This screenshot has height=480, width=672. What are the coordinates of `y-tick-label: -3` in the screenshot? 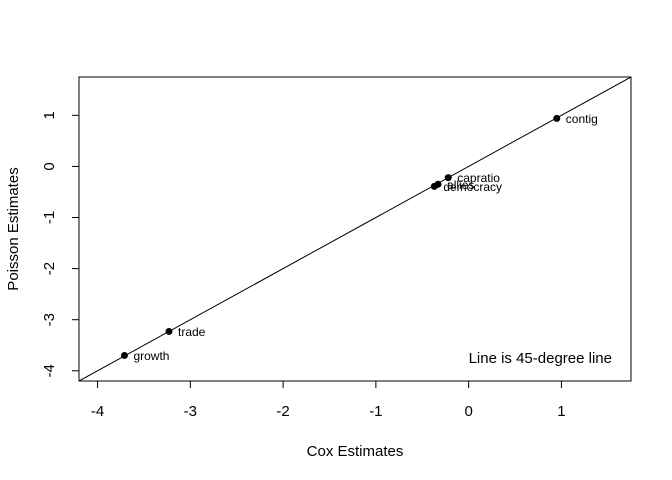 It's located at (49, 319).